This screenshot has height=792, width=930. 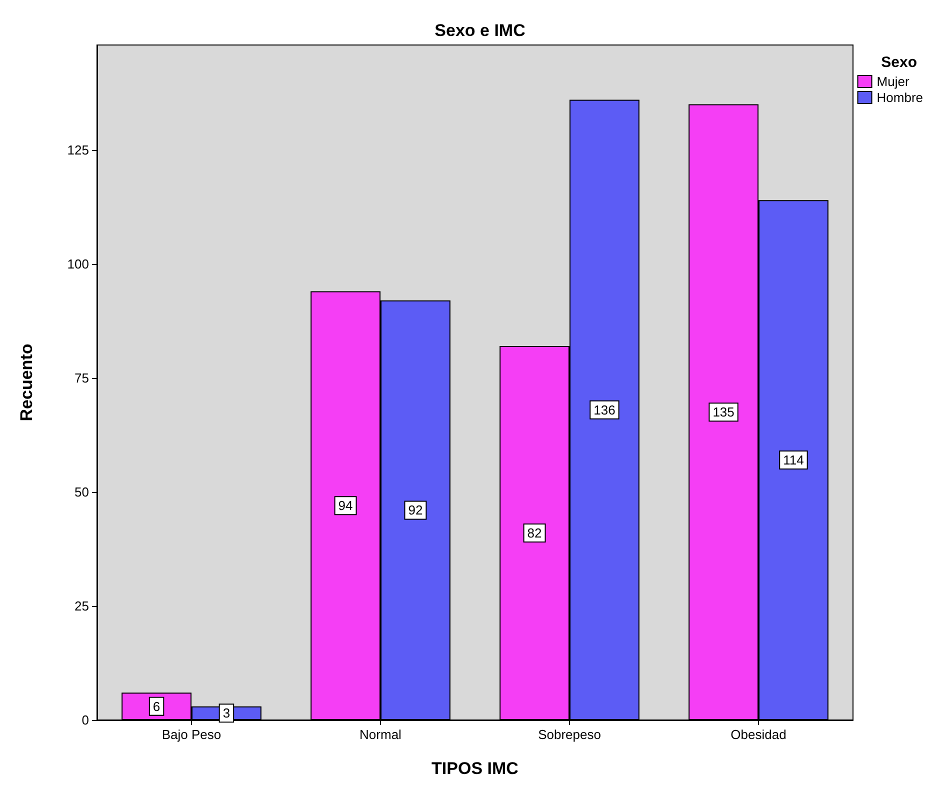 I want to click on y-axis-title: Recuento, so click(x=26, y=383).